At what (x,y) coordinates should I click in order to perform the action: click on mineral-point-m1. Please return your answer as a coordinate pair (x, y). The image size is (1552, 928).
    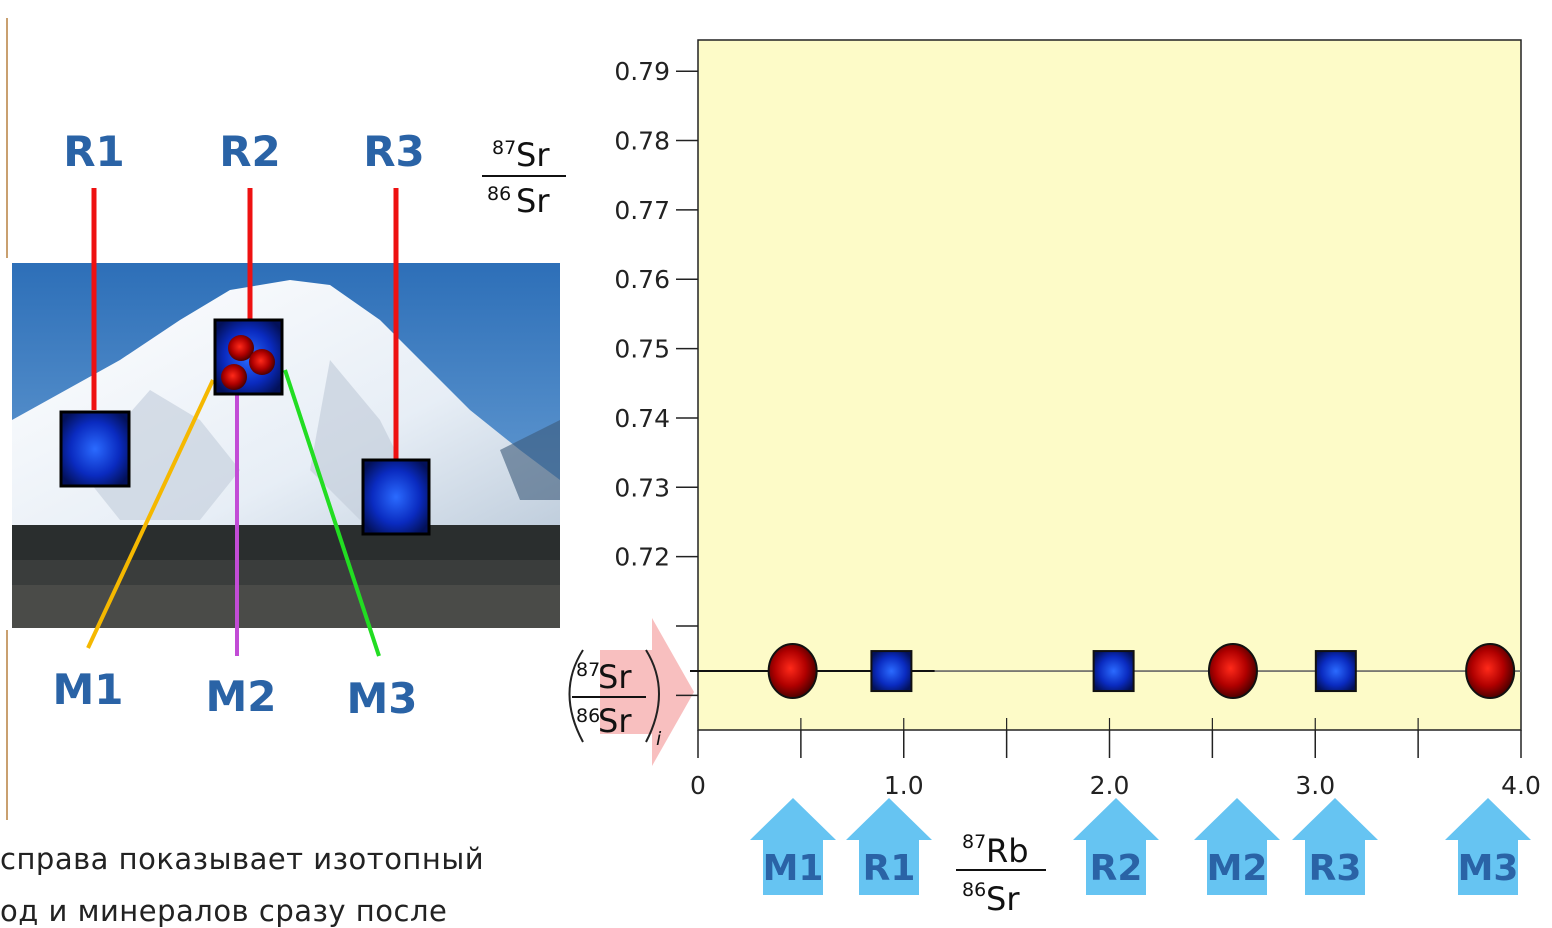
    Looking at the image, I should click on (792, 671).